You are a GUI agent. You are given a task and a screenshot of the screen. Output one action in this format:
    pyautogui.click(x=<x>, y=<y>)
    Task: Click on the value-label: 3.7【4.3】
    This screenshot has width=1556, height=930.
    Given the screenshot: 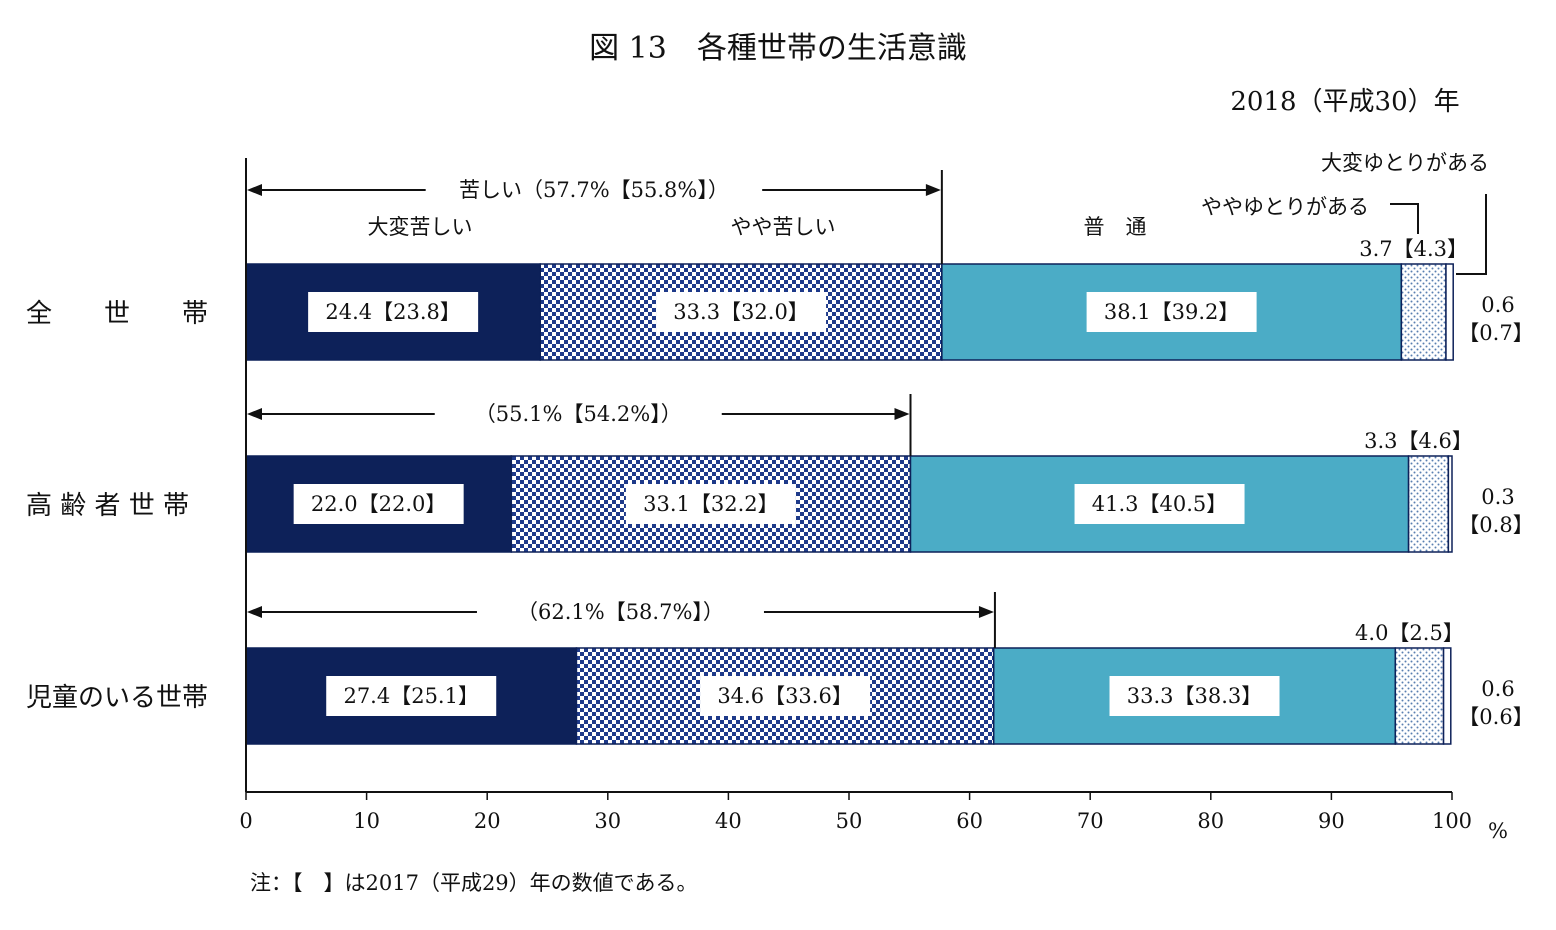 What is the action you would take?
    pyautogui.click(x=1413, y=249)
    